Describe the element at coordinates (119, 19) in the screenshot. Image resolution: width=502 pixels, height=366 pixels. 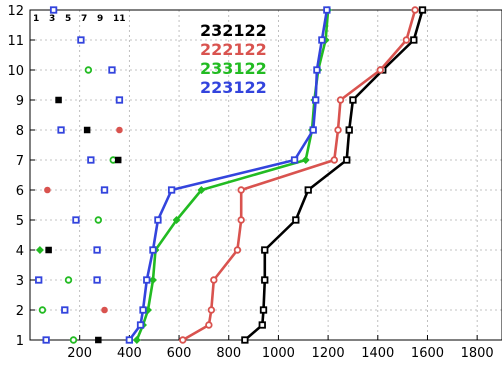
I see `top-tick-label: 11` at that location.